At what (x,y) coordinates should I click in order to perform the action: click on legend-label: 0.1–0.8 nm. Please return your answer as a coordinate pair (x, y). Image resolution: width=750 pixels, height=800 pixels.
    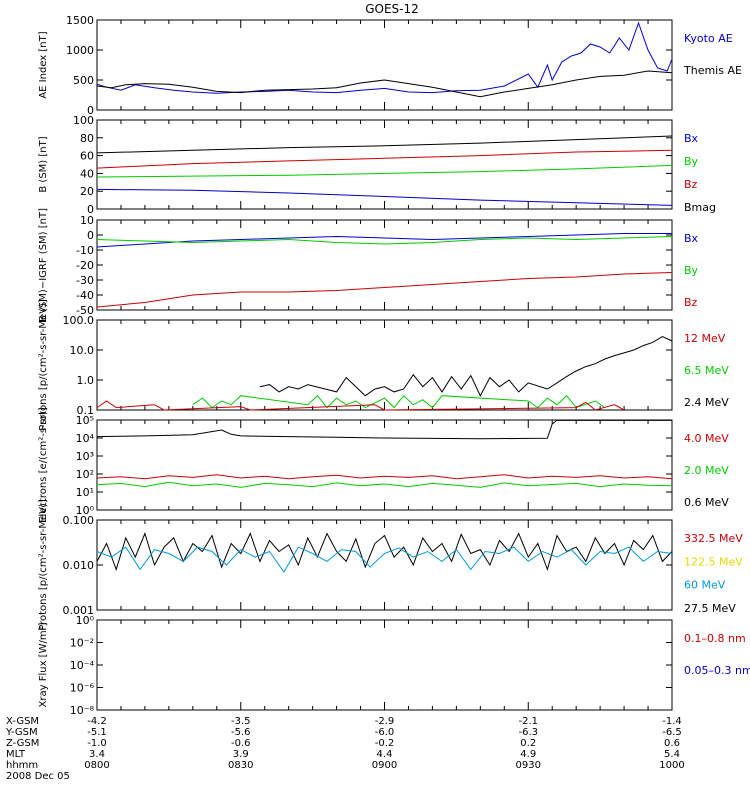
    Looking at the image, I should click on (715, 638).